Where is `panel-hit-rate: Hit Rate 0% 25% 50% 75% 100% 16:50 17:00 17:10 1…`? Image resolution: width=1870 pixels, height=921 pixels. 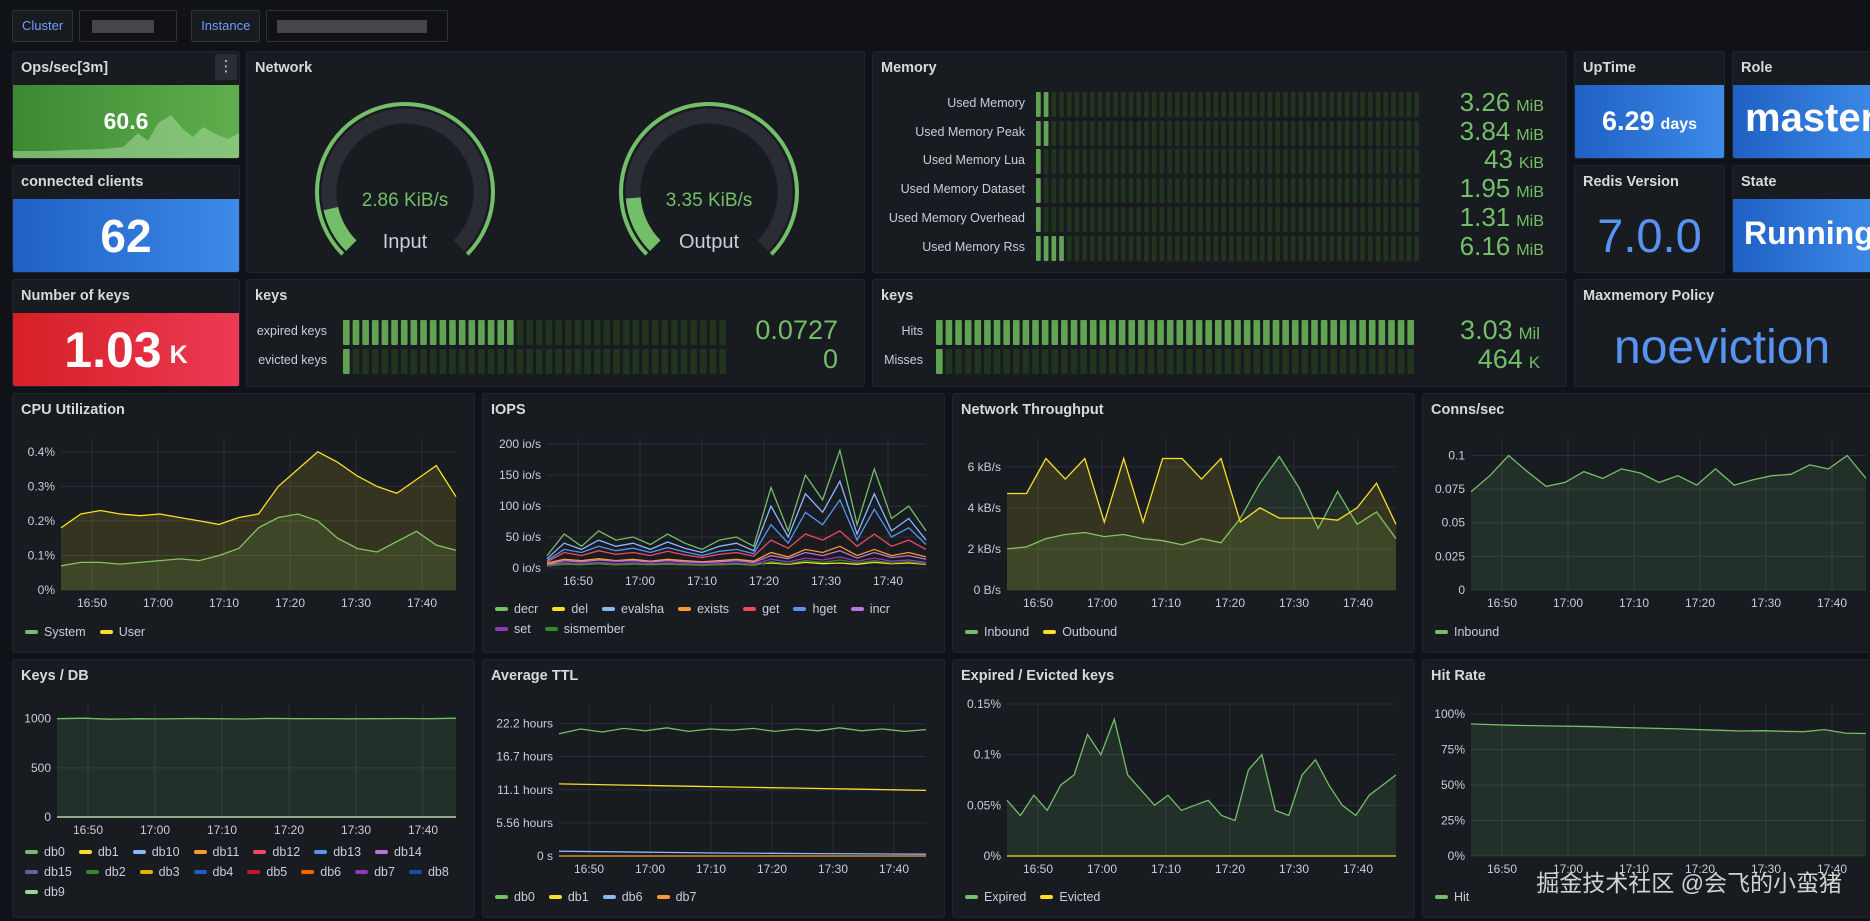 panel-hit-rate: Hit Rate 0% 25% 50% 75% 100% 16:50 17:00 17:10 1… is located at coordinates (1646, 788).